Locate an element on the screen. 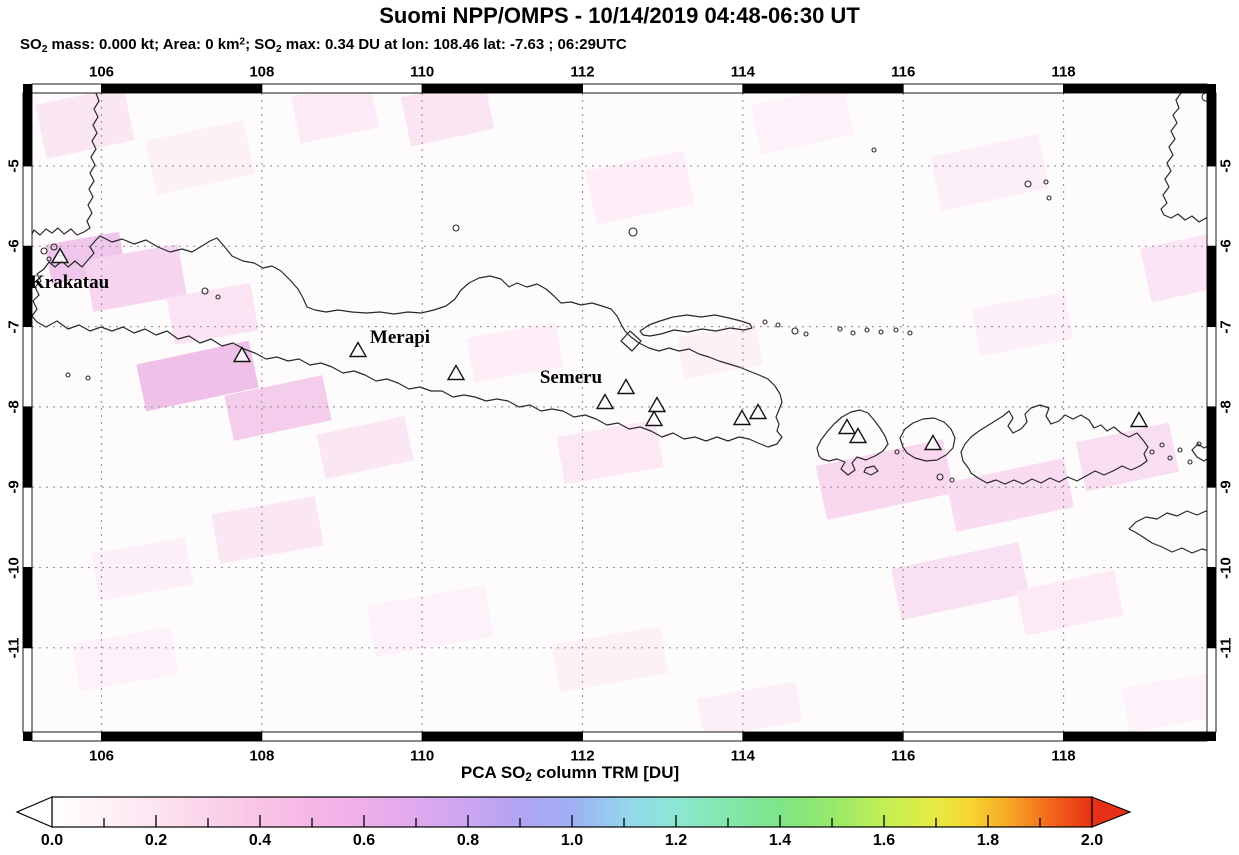 This screenshot has width=1239, height=855. colorbar-tick-label: 0.6 is located at coordinates (364, 840).